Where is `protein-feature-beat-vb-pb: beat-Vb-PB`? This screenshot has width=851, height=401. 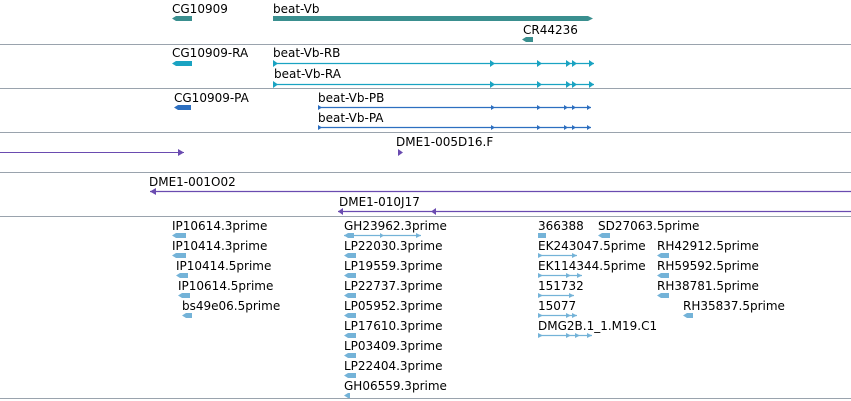
protein-feature-beat-vb-pb: beat-Vb-PB is located at coordinates (454, 100).